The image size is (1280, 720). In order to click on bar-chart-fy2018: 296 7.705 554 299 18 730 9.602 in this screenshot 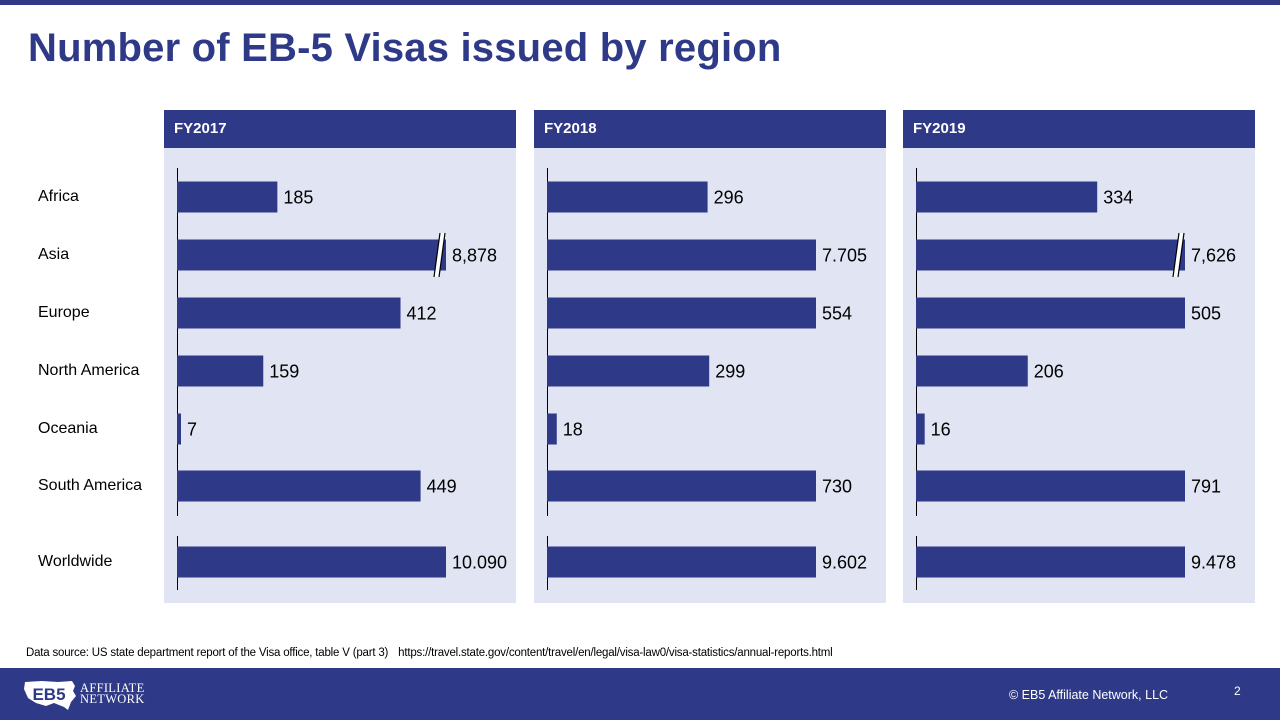, I will do `click(707, 379)`.